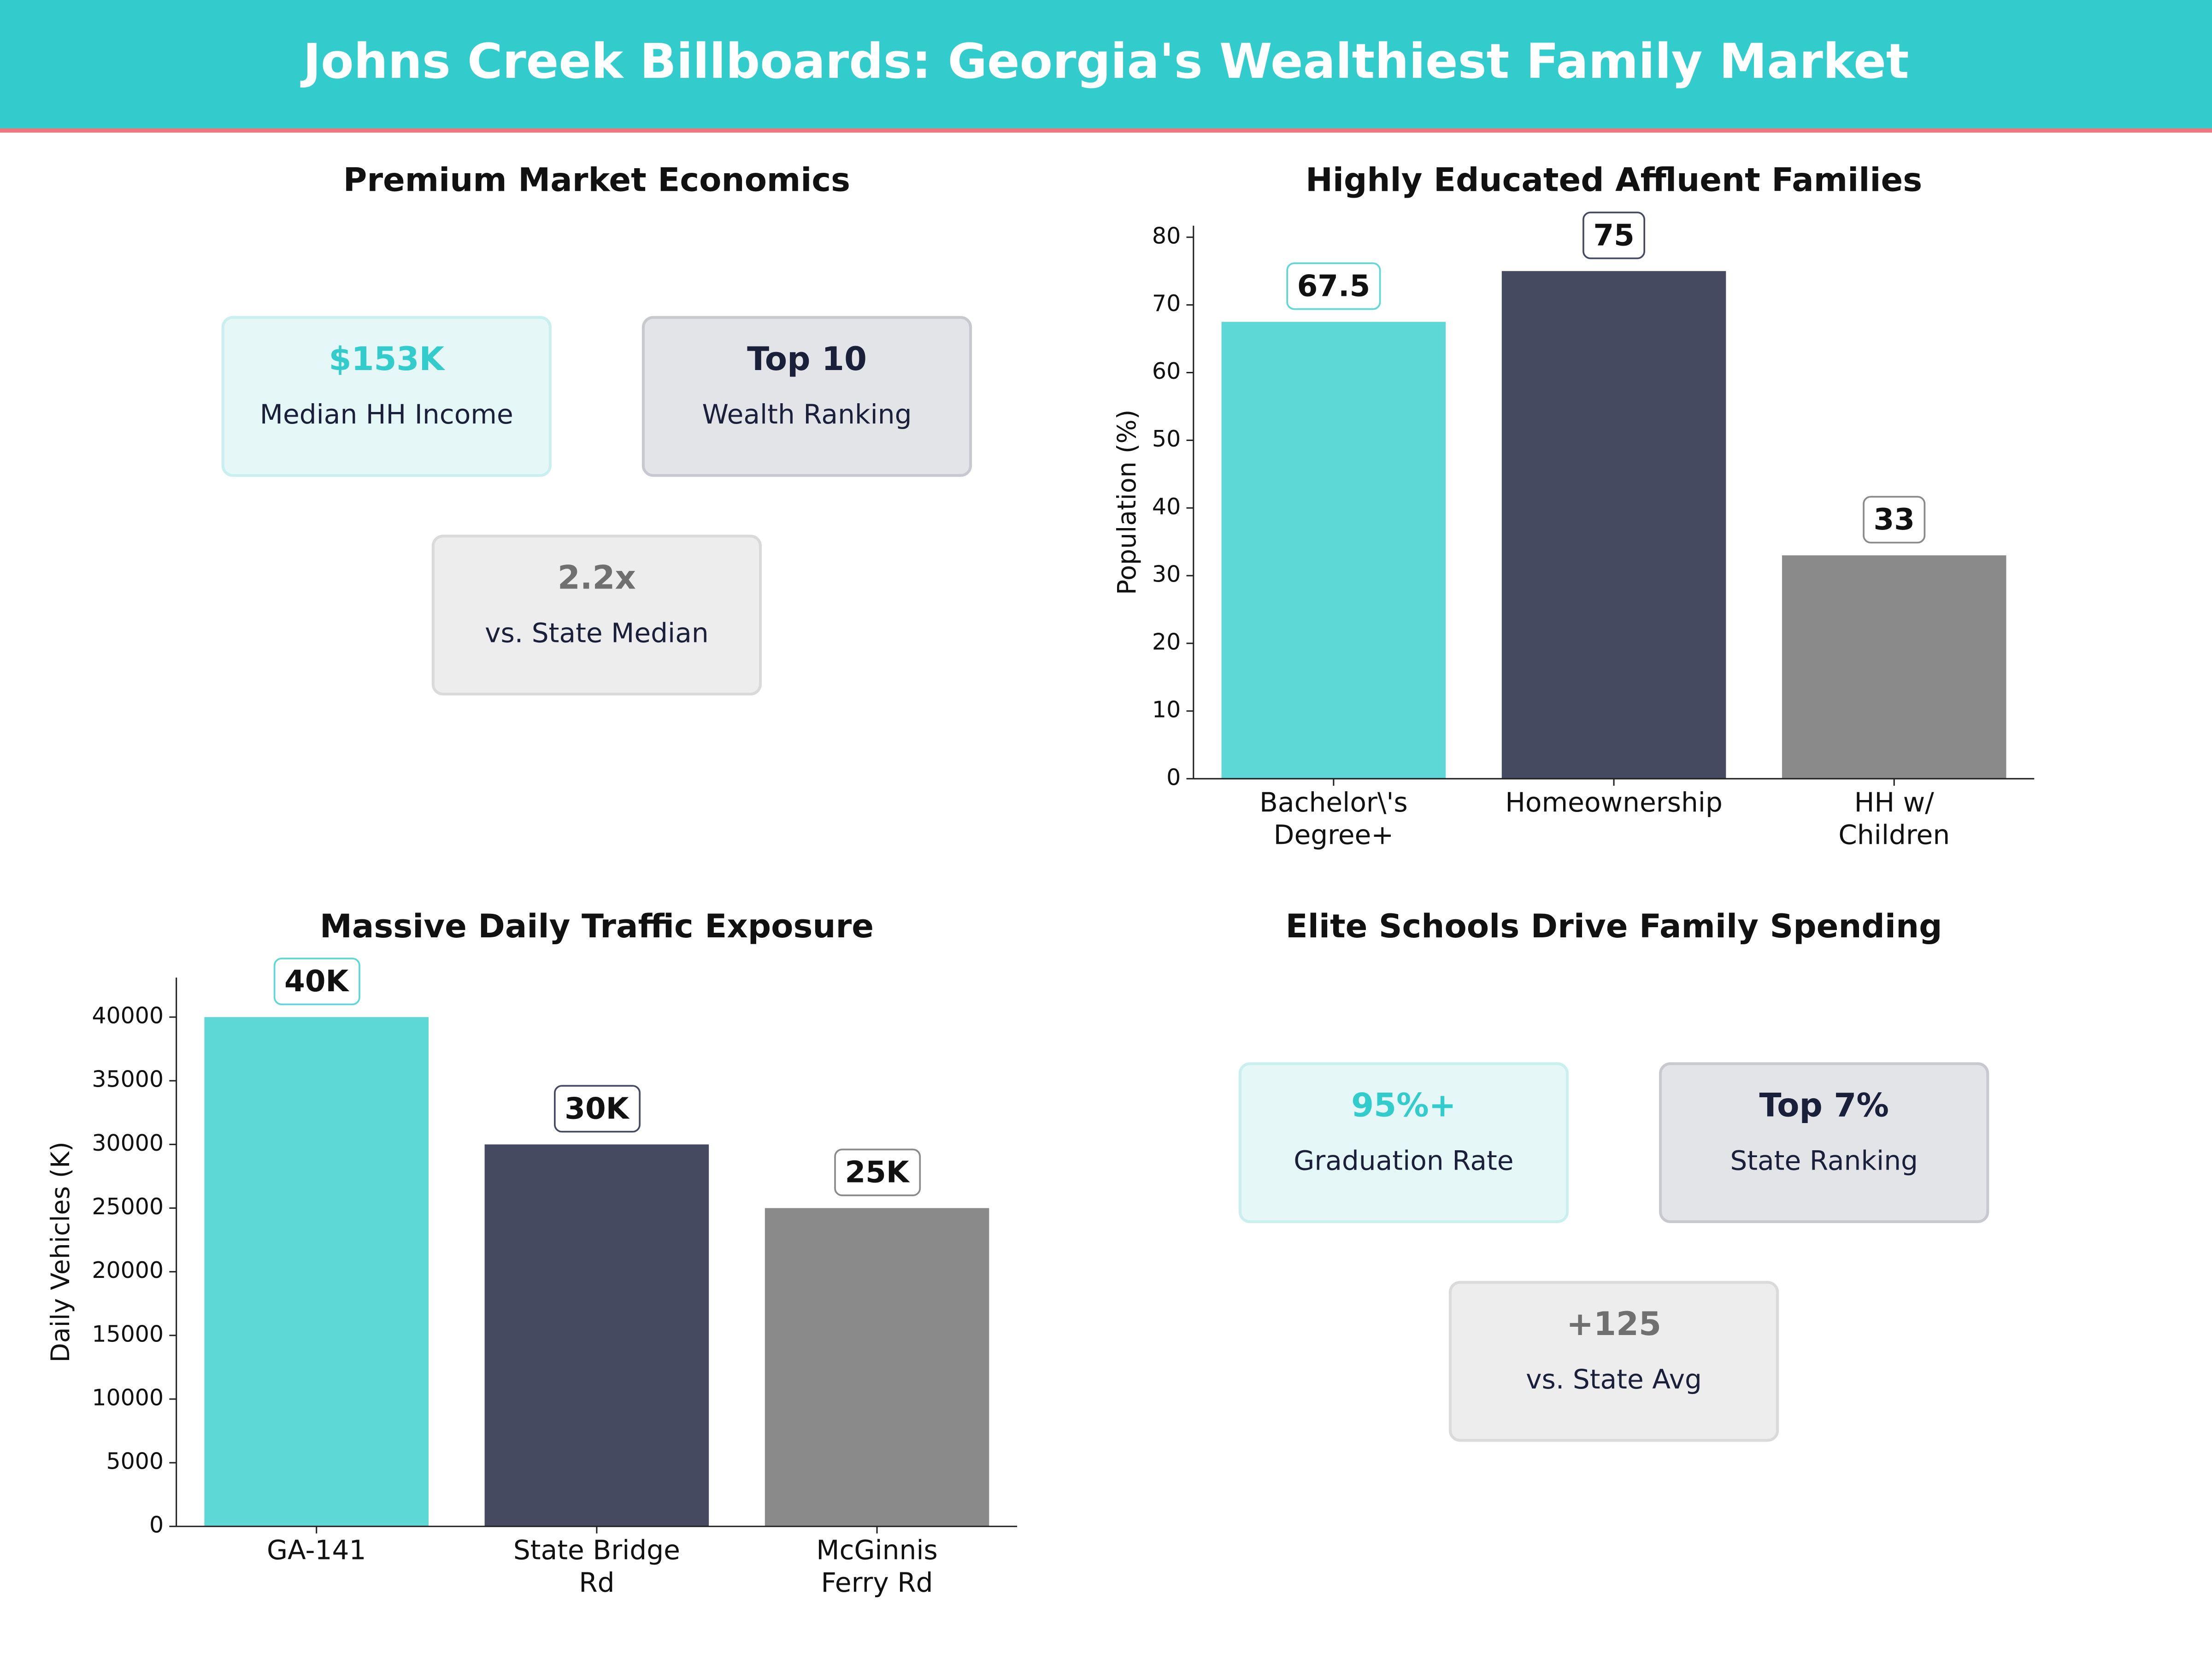 Image resolution: width=2212 pixels, height=1659 pixels. What do you see at coordinates (1166, 709) in the screenshot?
I see `y-tick-label: 10` at bounding box center [1166, 709].